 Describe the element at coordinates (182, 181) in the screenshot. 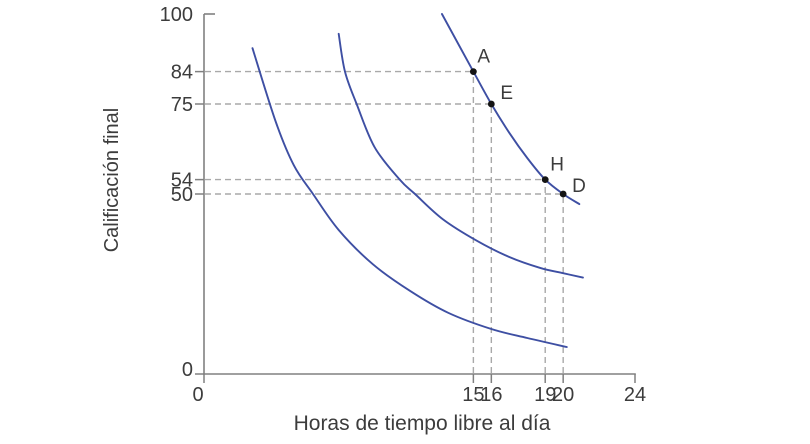

I see `y-tick-label-54: 54` at that location.